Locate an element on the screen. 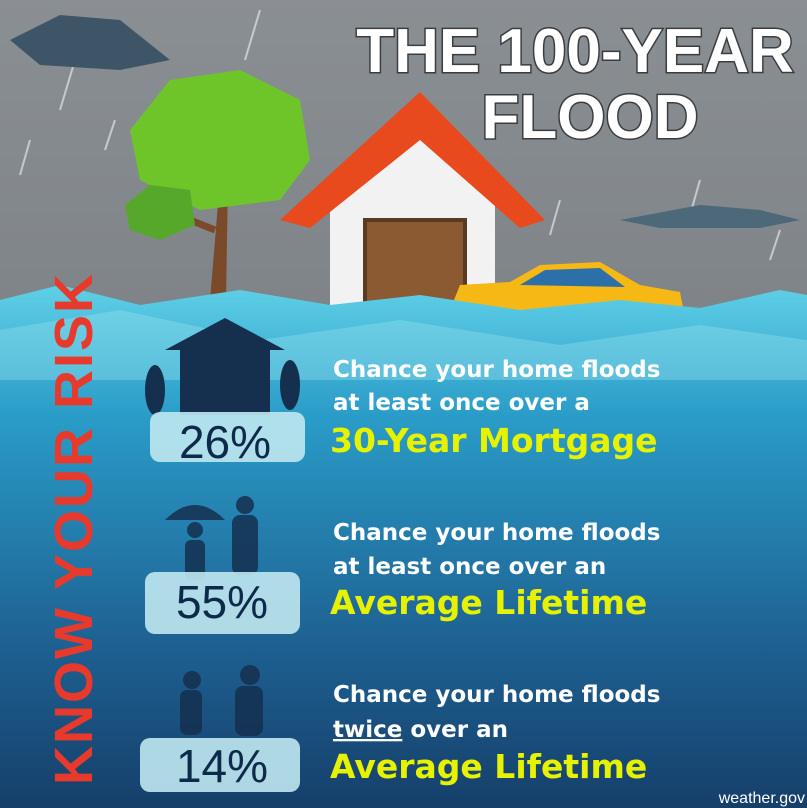 The height and width of the screenshot is (808, 807). percent: 26% is located at coordinates (225, 442).